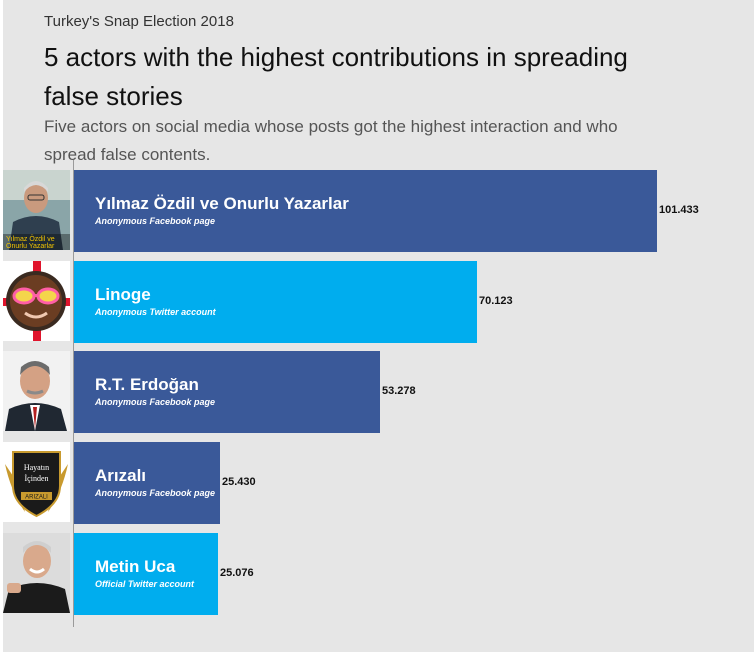 The image size is (754, 652). What do you see at coordinates (227, 392) in the screenshot?
I see `bar: R.T. Erdoğan Anonymous Facebook page` at bounding box center [227, 392].